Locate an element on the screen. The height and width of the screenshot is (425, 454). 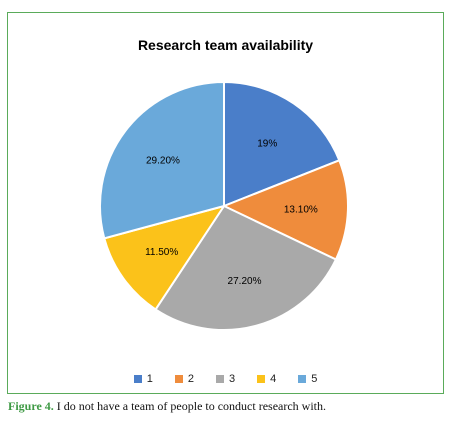
chart-legend: 1 2 3 4 5 is located at coordinates (225, 379).